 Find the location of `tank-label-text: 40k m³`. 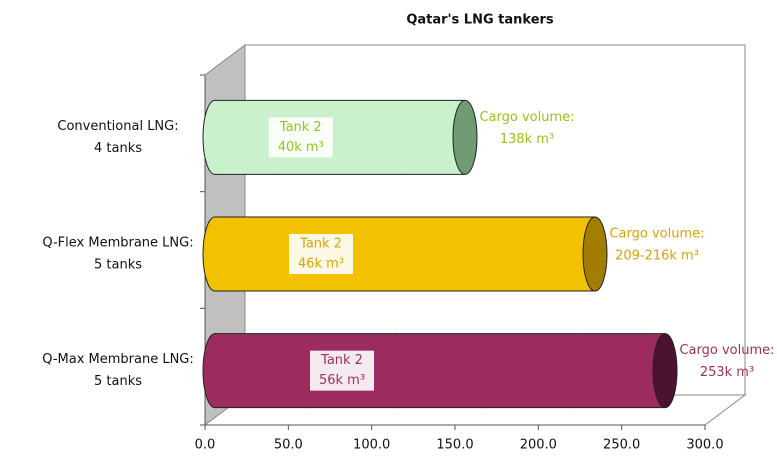

tank-label-text: 40k m³ is located at coordinates (301, 147).